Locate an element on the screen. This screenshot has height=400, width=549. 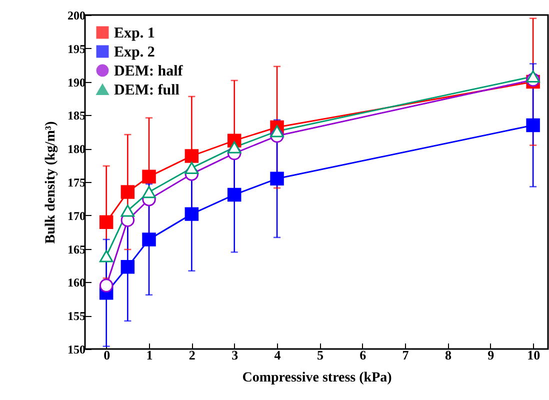
x-tick-label: 7 is located at coordinates (406, 355).